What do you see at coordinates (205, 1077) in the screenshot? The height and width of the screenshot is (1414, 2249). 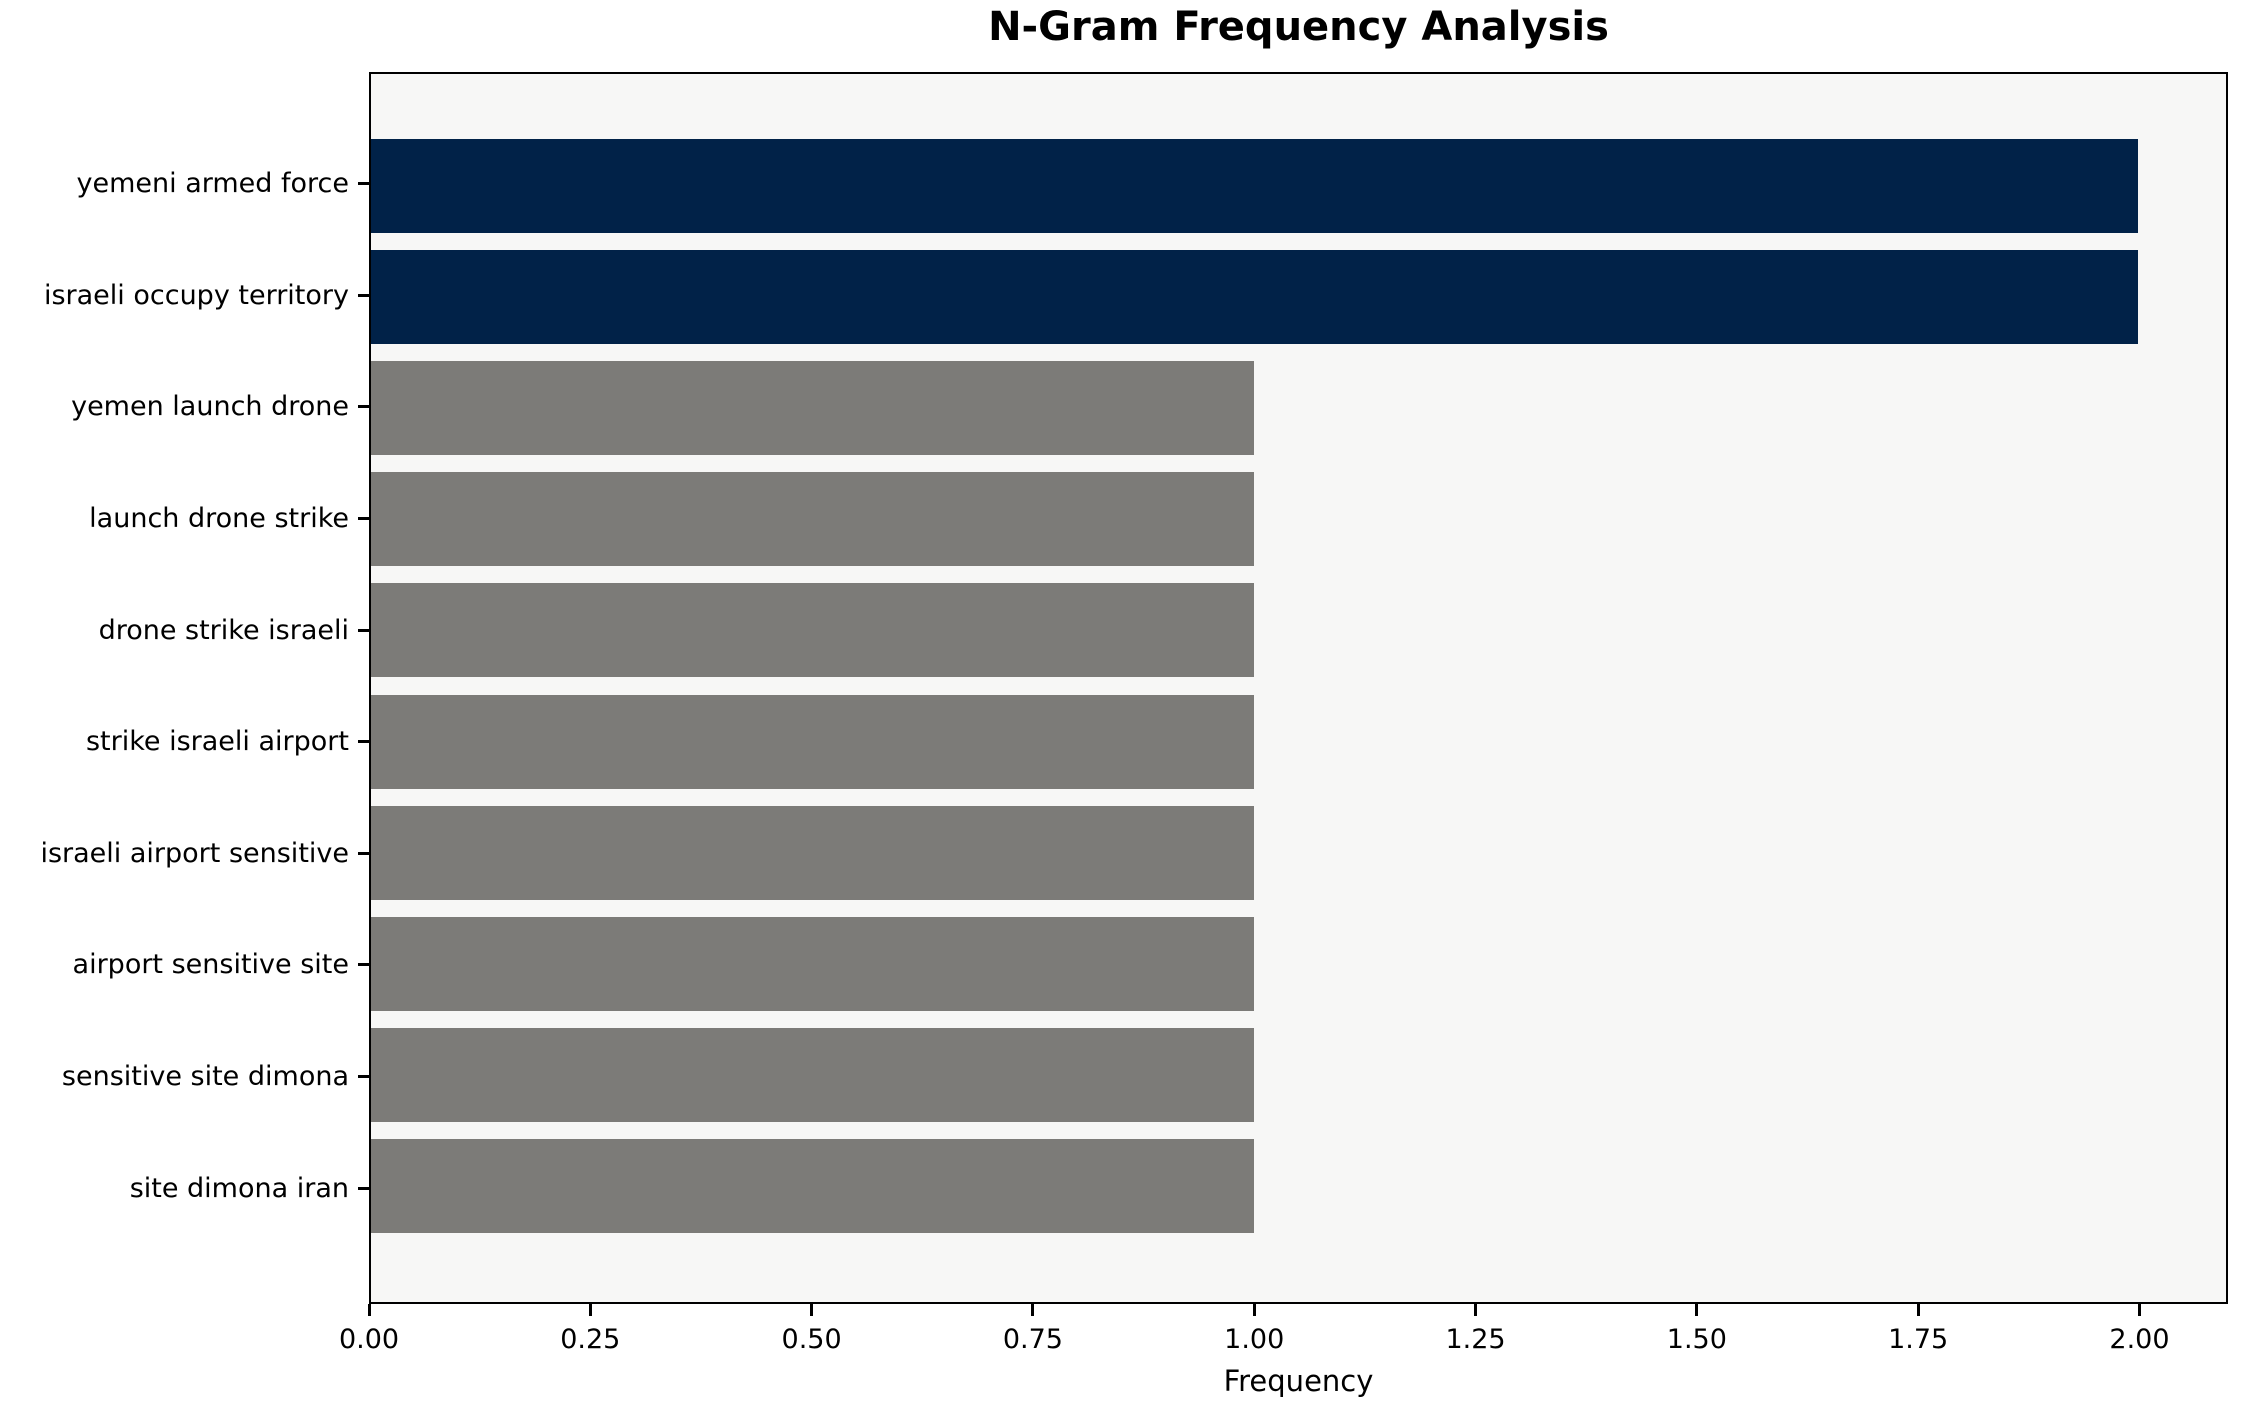 I see `y-tick-label: sensitive site dimona` at bounding box center [205, 1077].